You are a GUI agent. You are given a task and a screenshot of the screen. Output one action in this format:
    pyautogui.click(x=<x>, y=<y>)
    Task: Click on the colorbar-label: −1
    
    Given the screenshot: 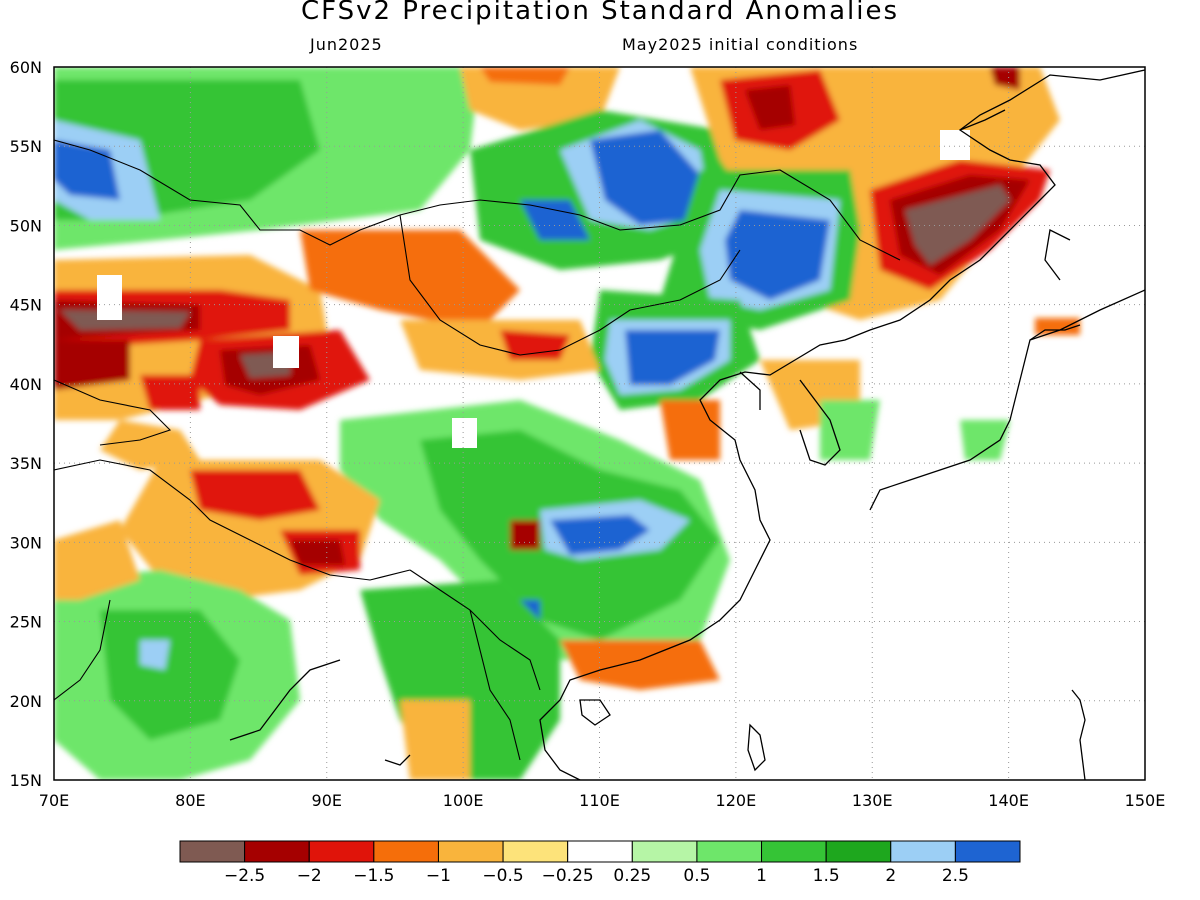 What is the action you would take?
    pyautogui.click(x=438, y=876)
    